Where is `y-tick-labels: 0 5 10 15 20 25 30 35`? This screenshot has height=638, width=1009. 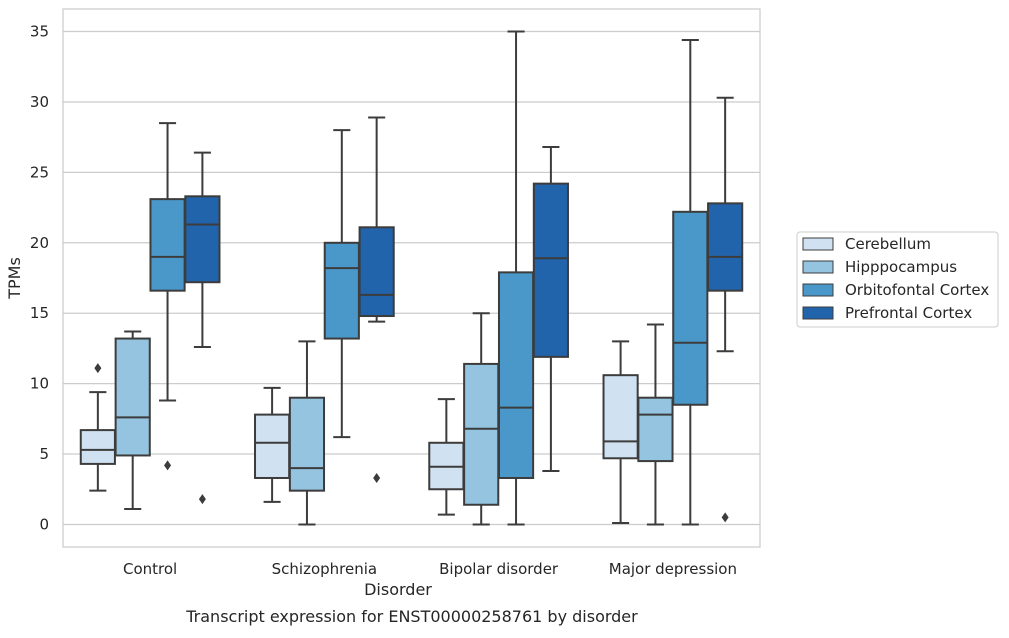
y-tick-labels: 0 5 10 15 20 25 30 35 is located at coordinates (39, 278).